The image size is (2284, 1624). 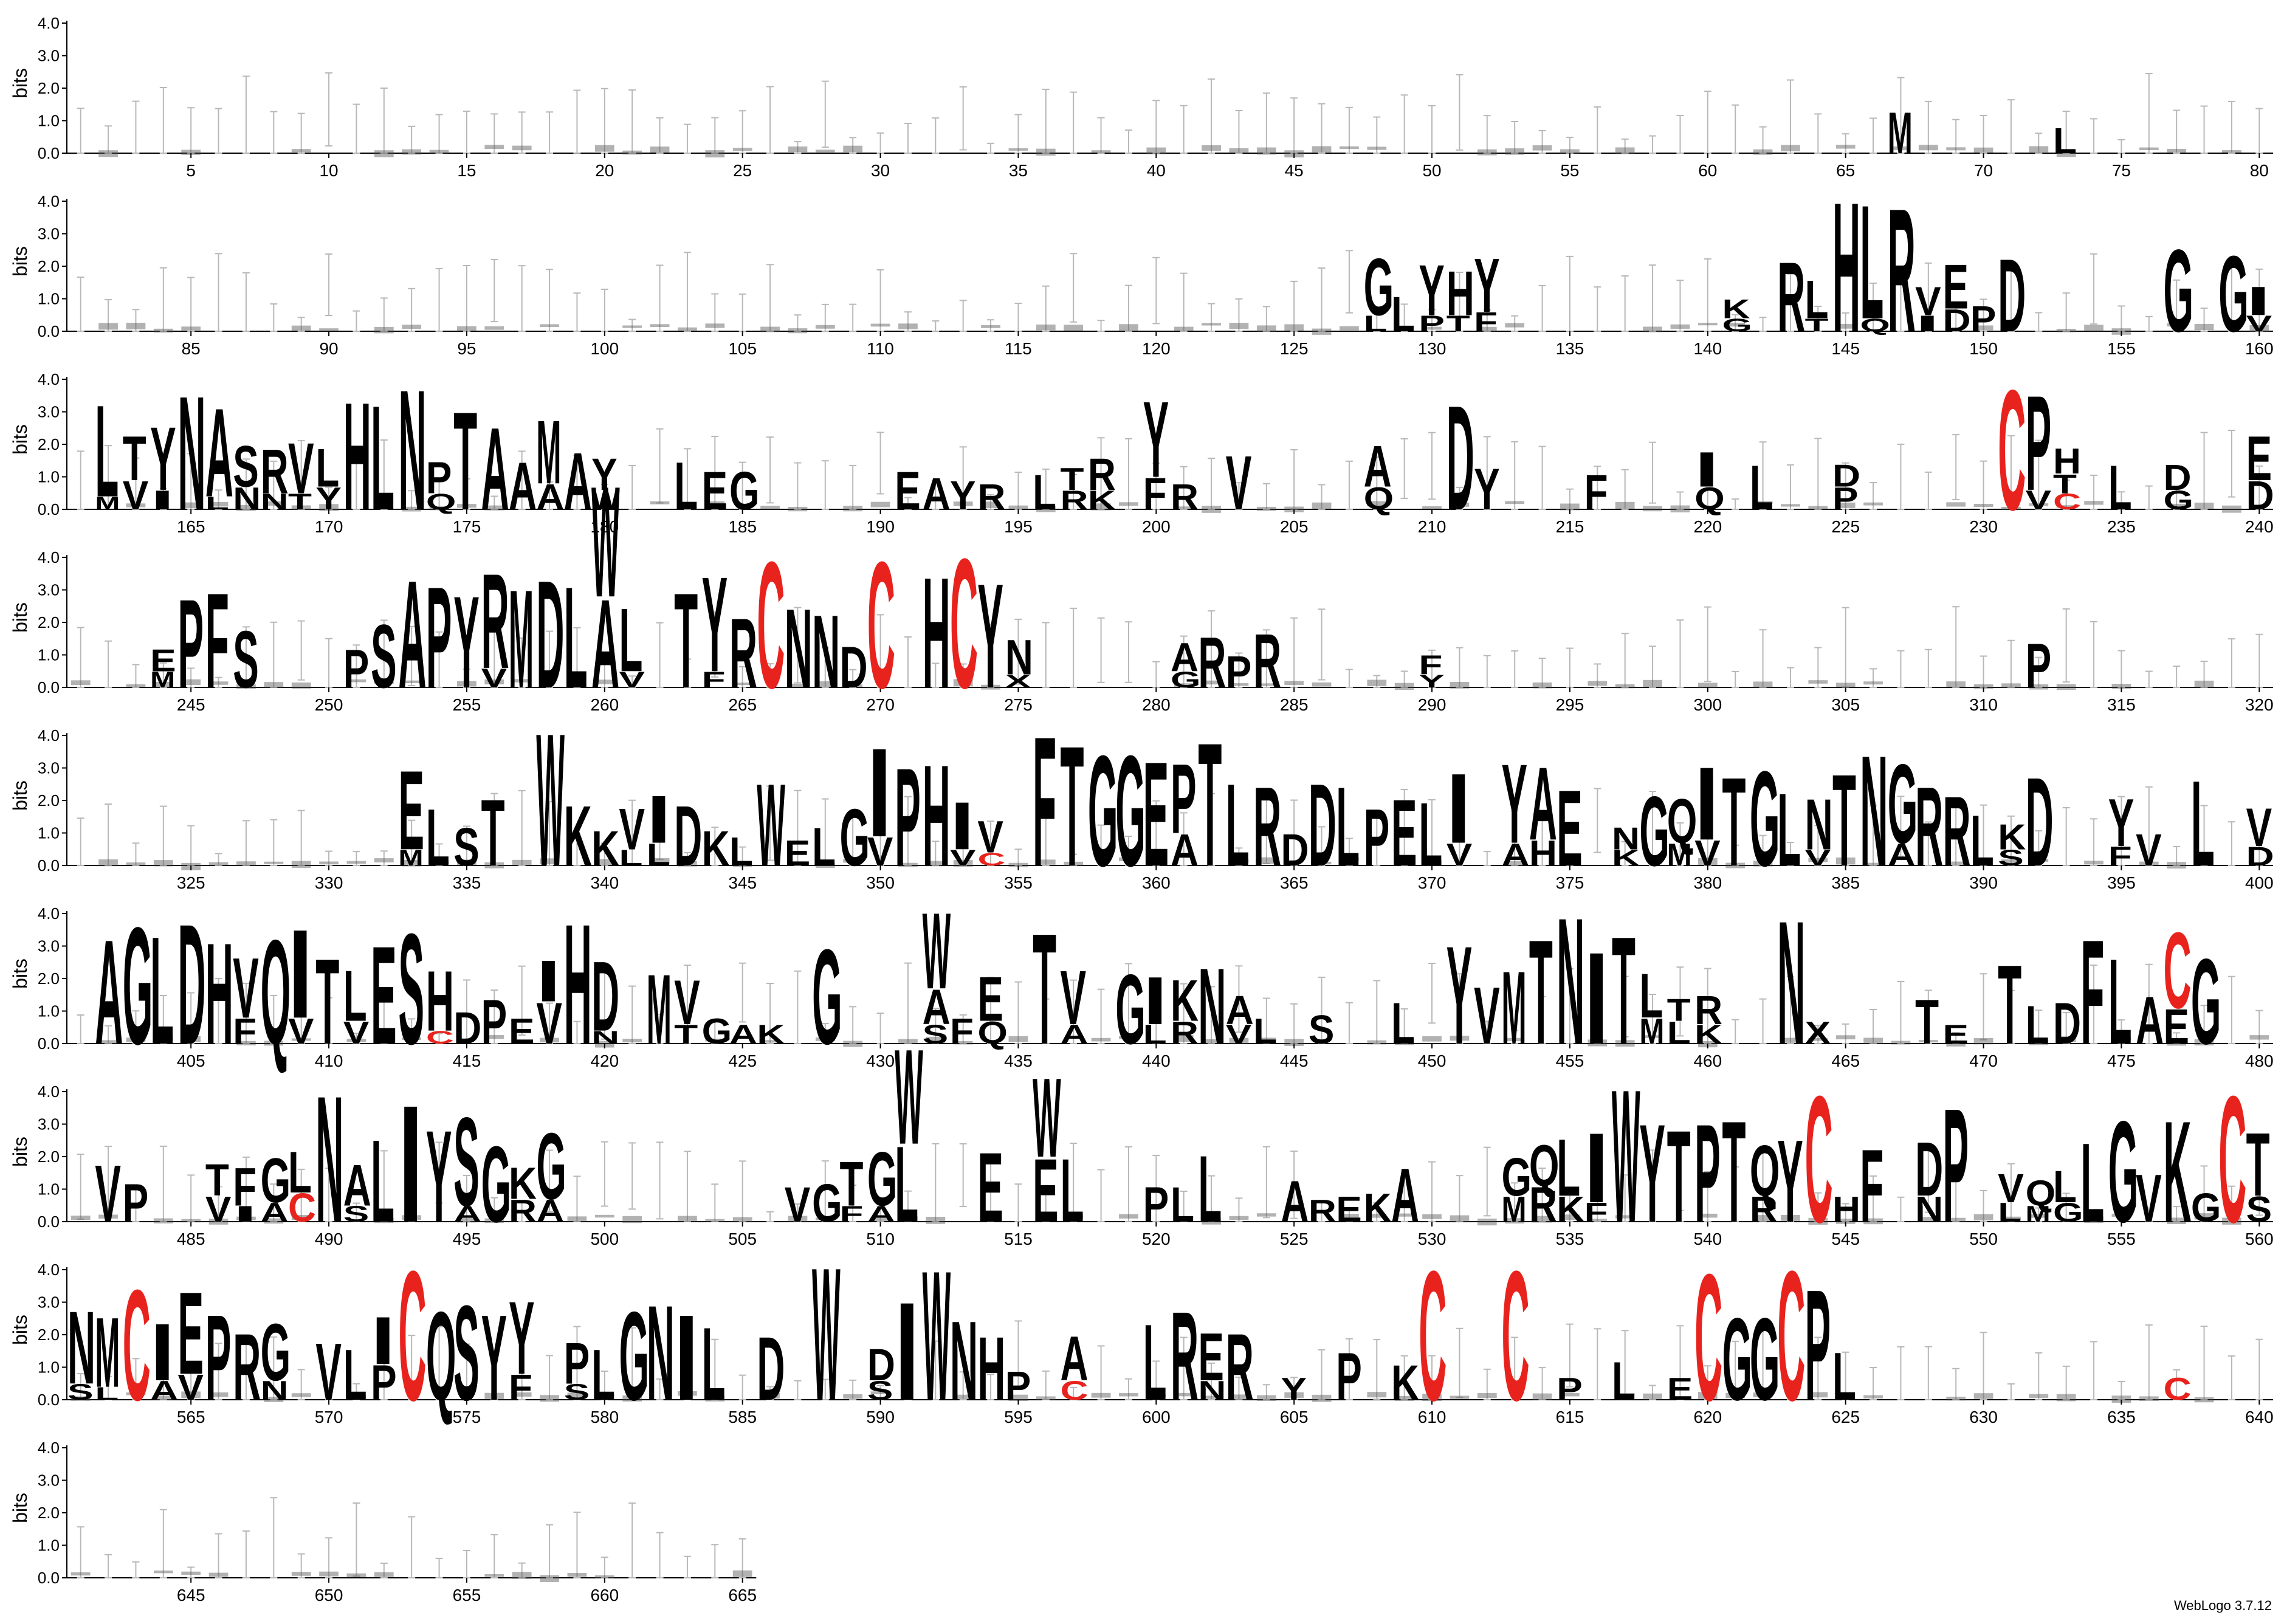 I want to click on x-tick-label: 615, so click(x=1570, y=1417).